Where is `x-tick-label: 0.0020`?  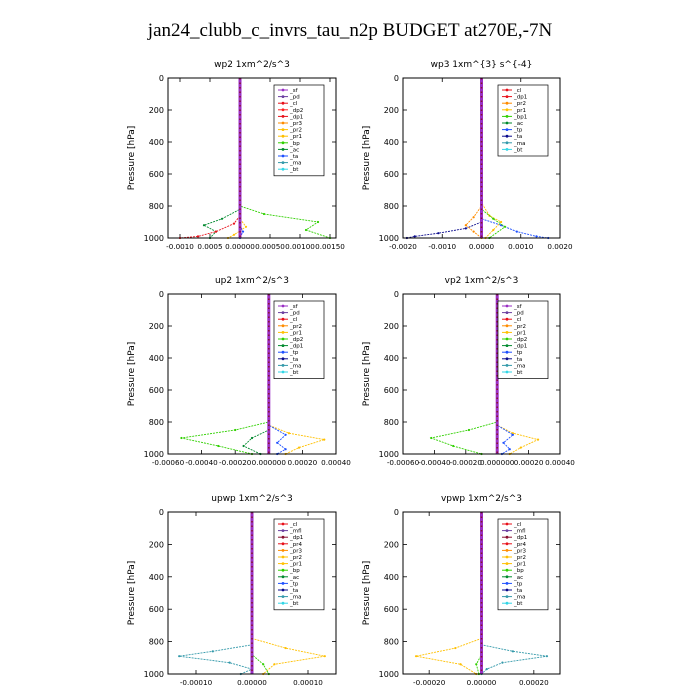
x-tick-label: 0.0020 is located at coordinates (560, 246).